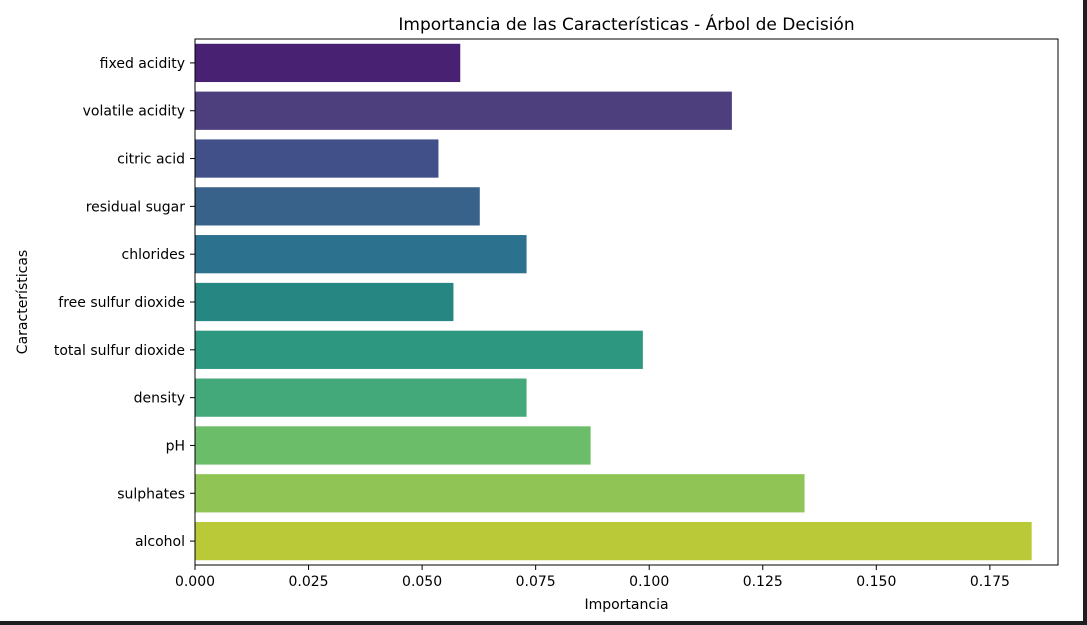 The image size is (1087, 625). What do you see at coordinates (119, 351) in the screenshot?
I see `y-tick-label-total-sulfur-dioxide: total sulfur dioxide` at bounding box center [119, 351].